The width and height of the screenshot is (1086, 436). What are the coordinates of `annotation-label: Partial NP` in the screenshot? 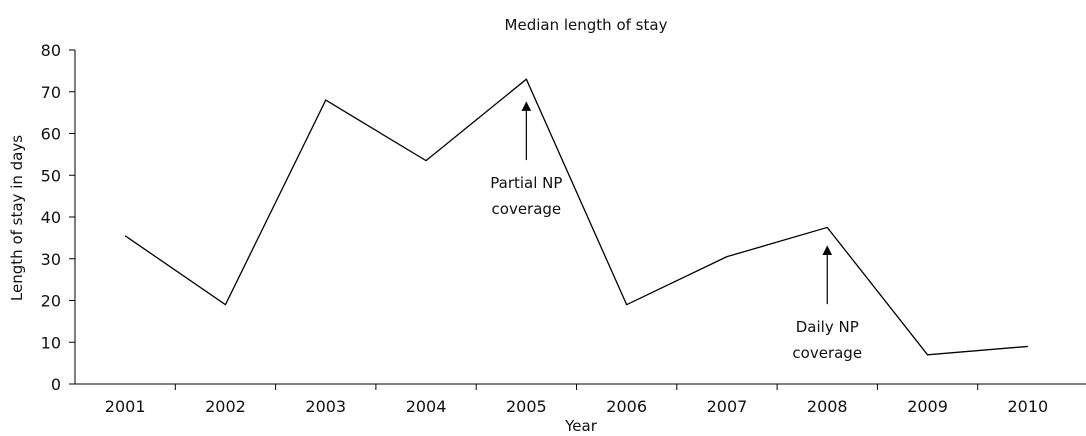 It's located at (526, 183).